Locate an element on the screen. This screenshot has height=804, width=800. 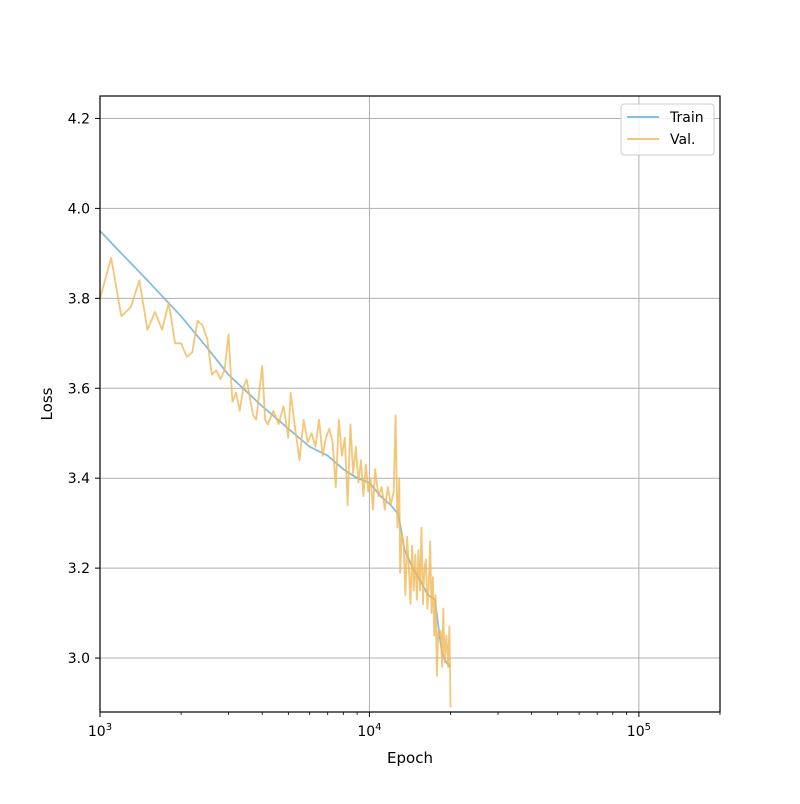
x-tick-label: 10⁵ is located at coordinates (639, 731).